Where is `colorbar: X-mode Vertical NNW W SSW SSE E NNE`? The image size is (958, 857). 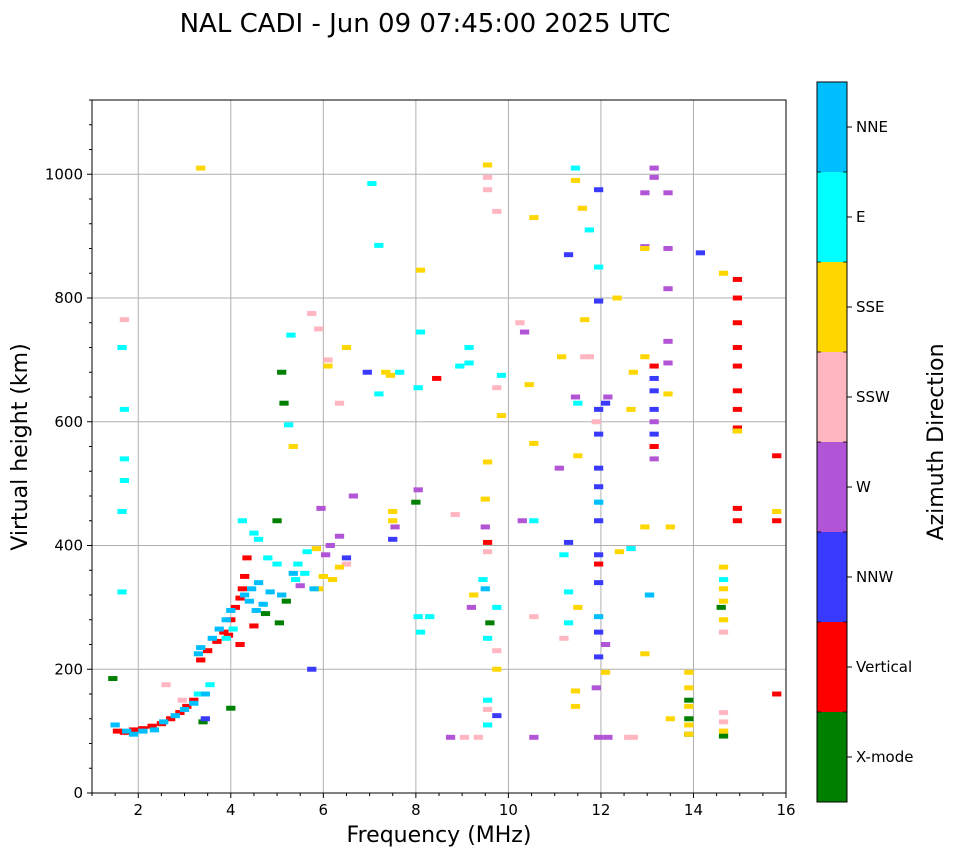
colorbar: X-mode Vertical NNW W SSW SSE E NNE is located at coordinates (864, 442).